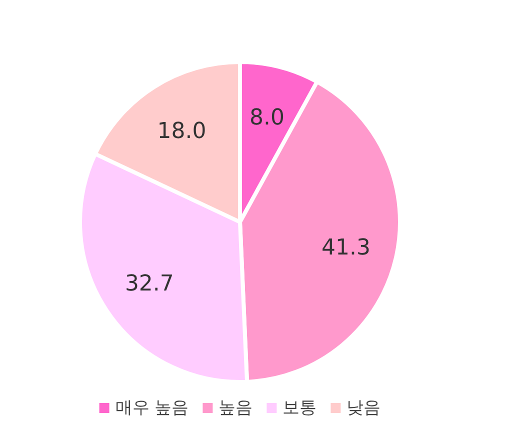 This screenshot has width=508, height=439. What do you see at coordinates (267, 118) in the screenshot?
I see `data-label: 8.0` at bounding box center [267, 118].